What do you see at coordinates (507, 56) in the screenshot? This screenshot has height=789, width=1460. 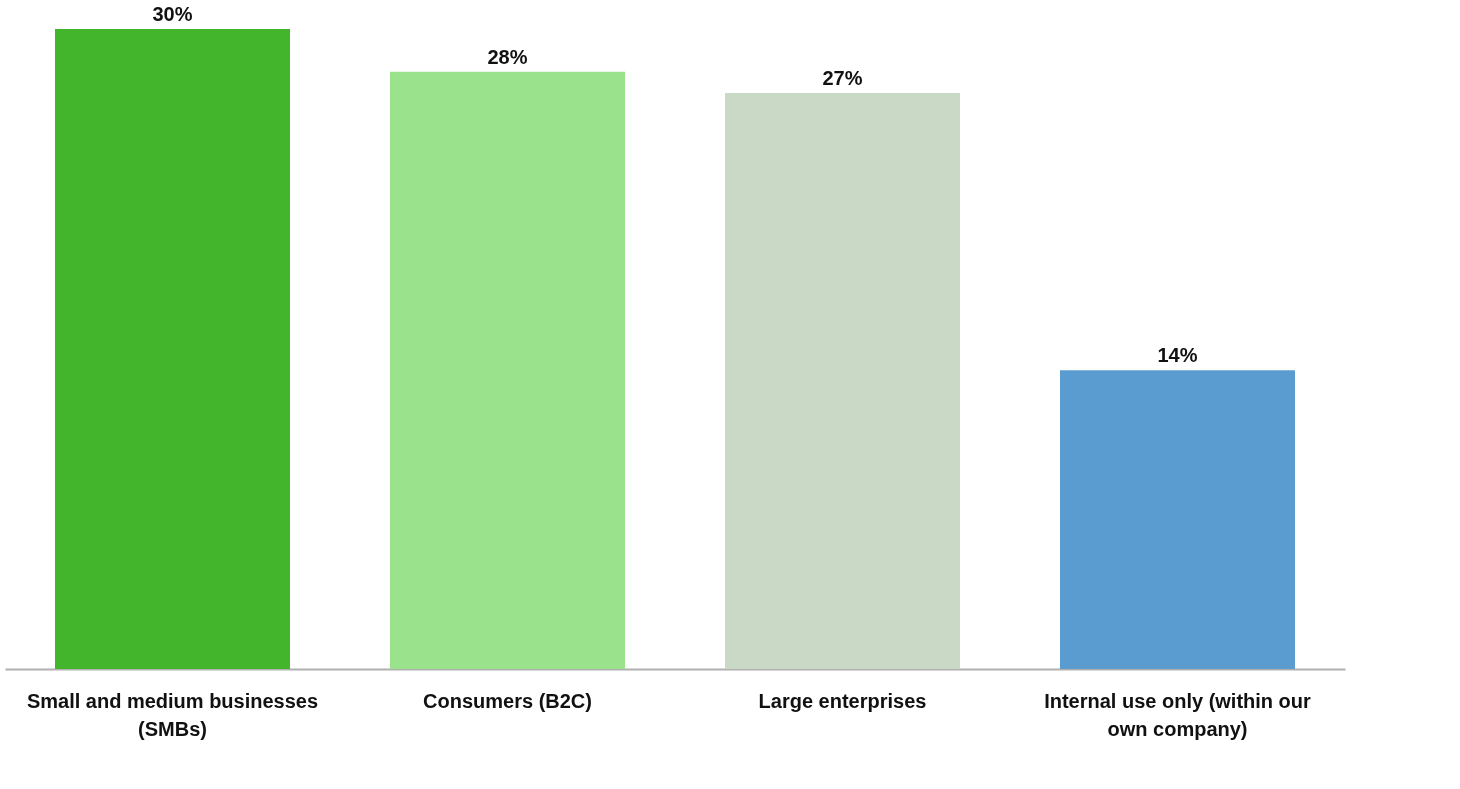 I see `data-label: 28%` at bounding box center [507, 56].